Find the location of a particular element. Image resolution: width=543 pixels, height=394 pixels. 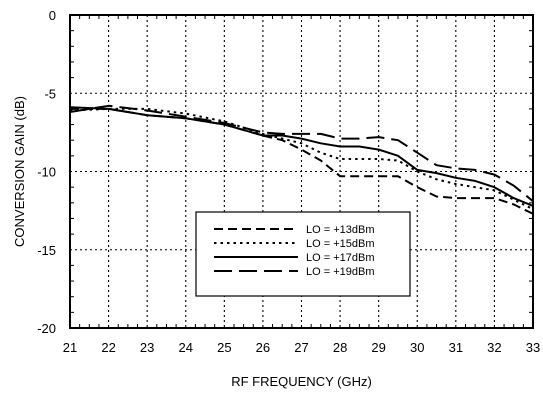

x-tick-label: 26 is located at coordinates (263, 347).